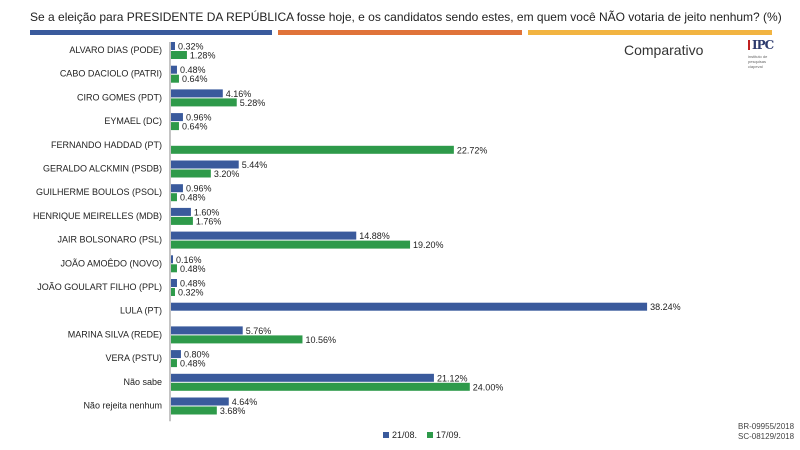  Describe the element at coordinates (227, 174) in the screenshot. I see `data-label-series-2: 3.20%` at that location.